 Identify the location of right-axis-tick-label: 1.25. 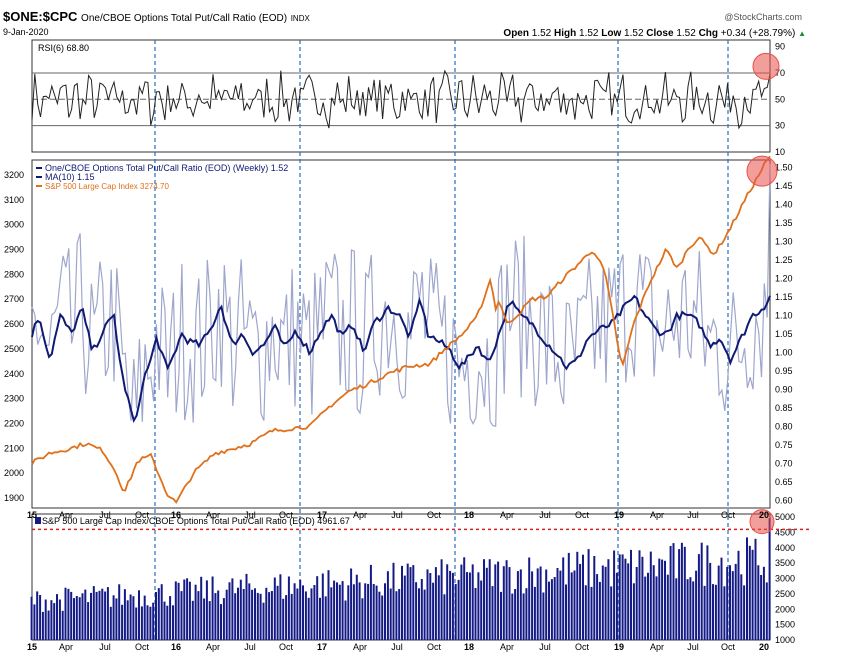
(784, 260).